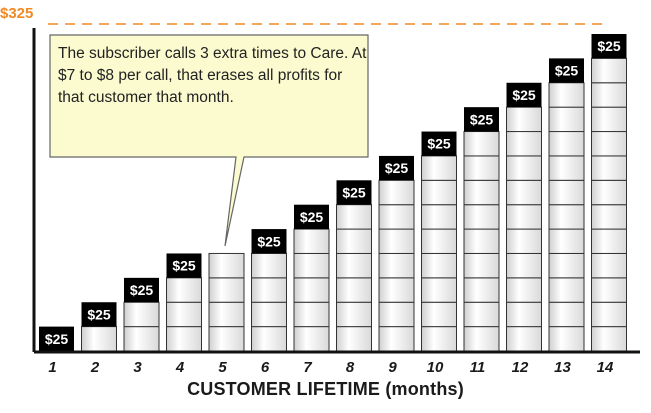  What do you see at coordinates (396, 253) in the screenshot?
I see `bar-month-9: $25` at bounding box center [396, 253].